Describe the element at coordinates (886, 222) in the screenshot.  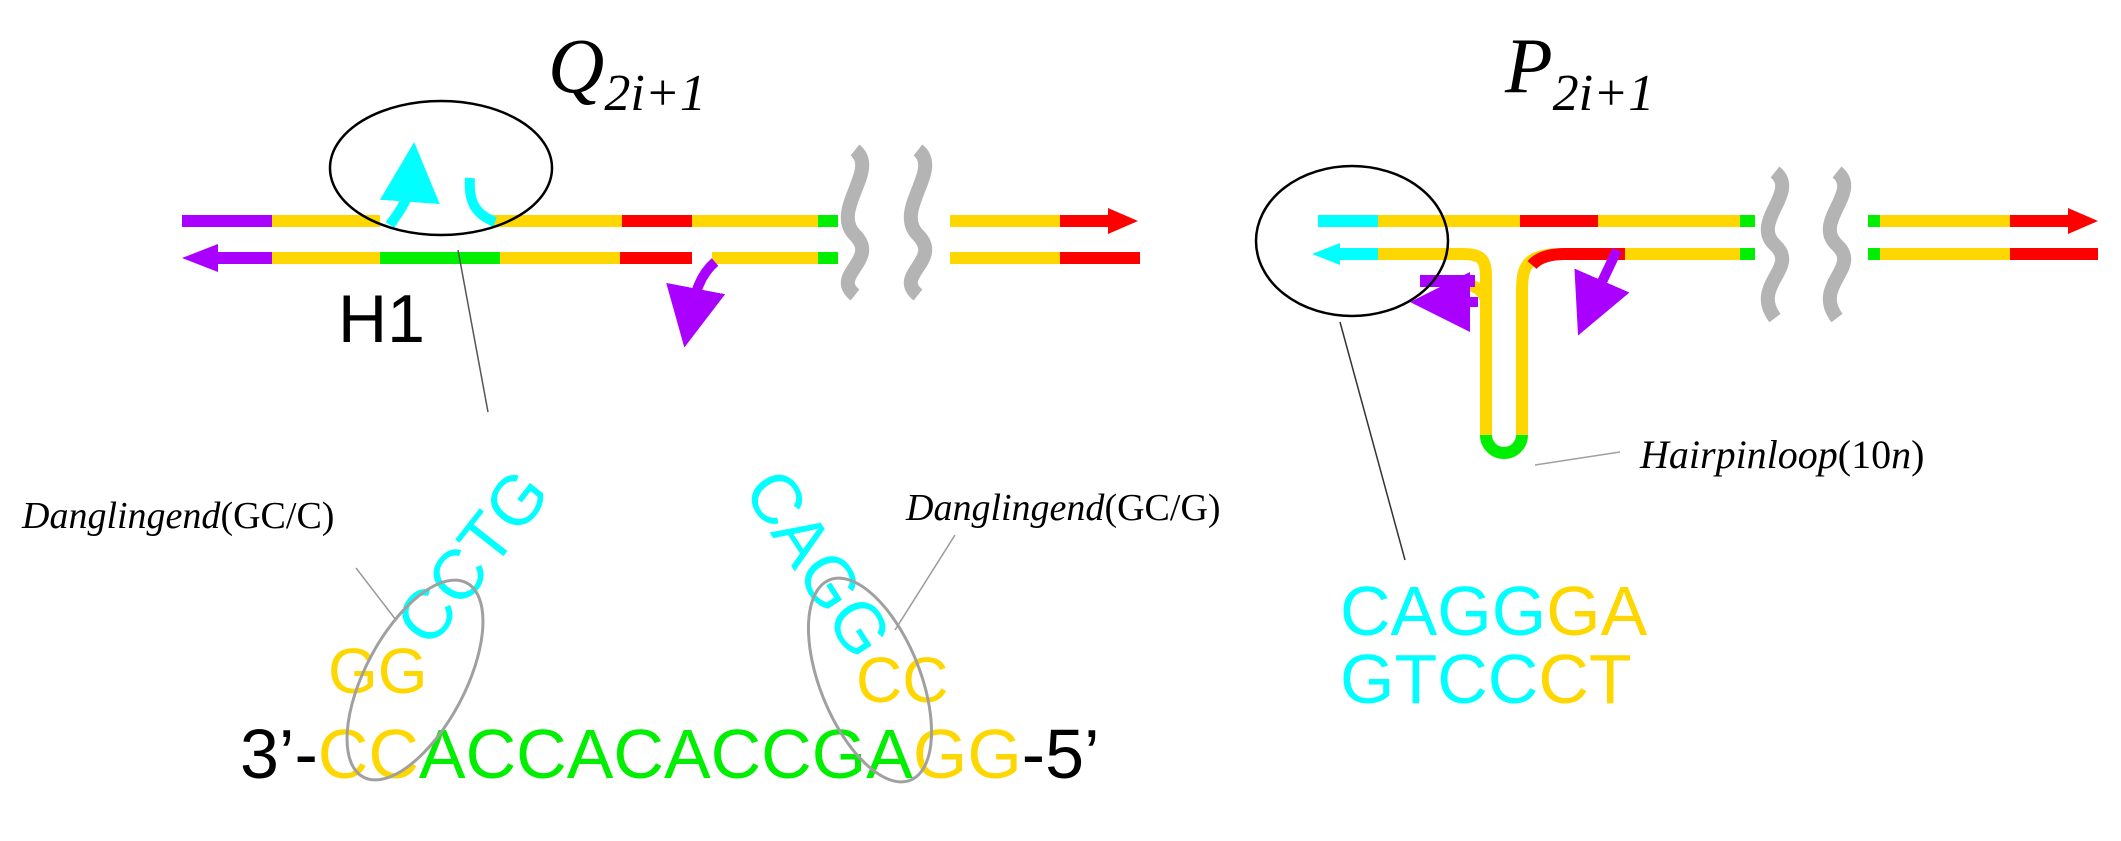
I see `left-break-symbol` at that location.